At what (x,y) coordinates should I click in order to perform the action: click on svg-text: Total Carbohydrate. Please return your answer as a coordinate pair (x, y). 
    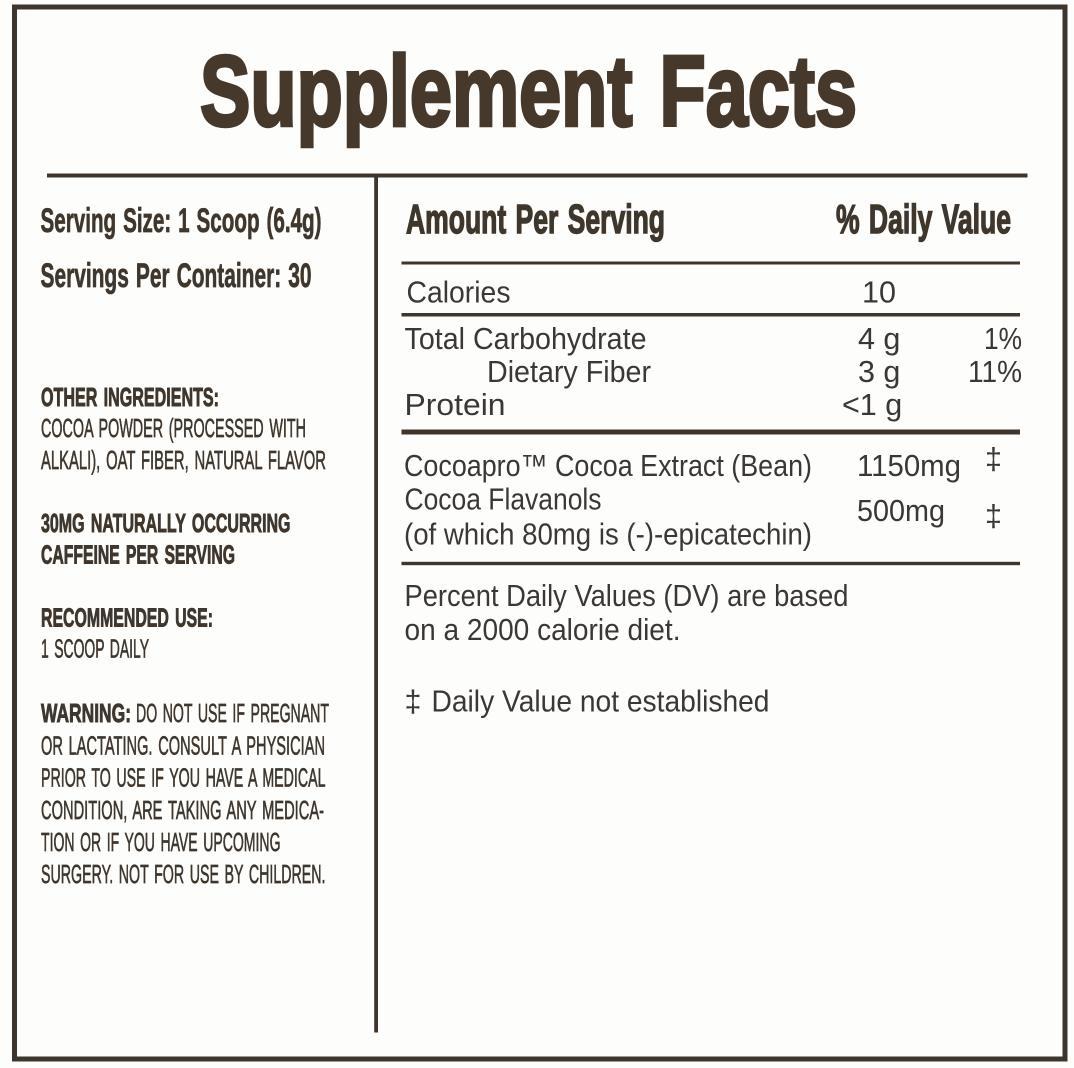
    Looking at the image, I should click on (526, 339).